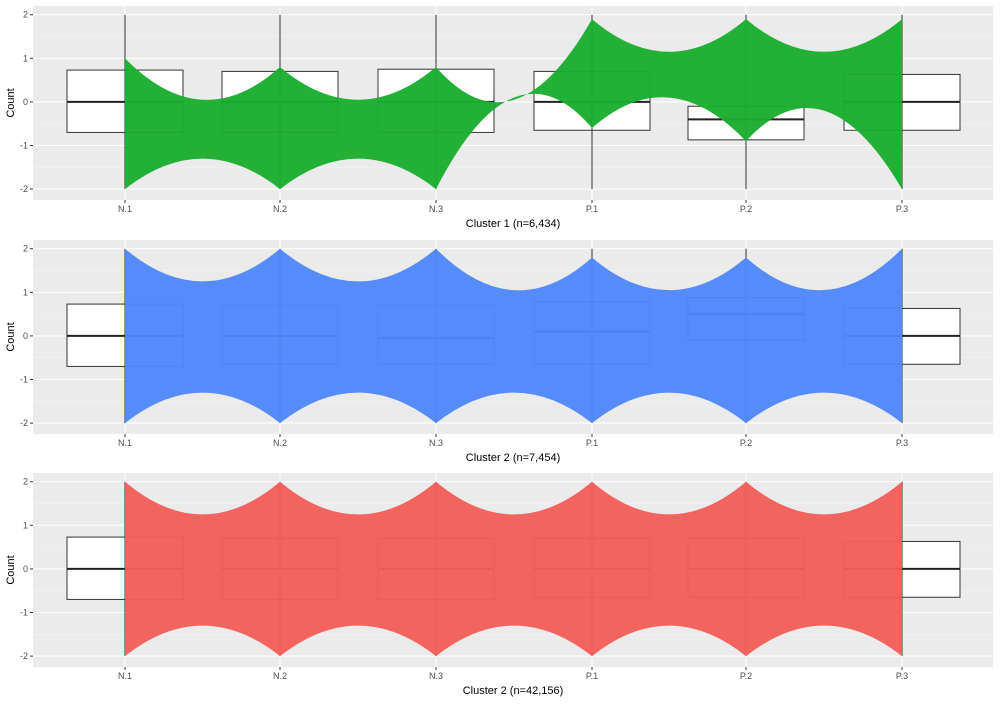  What do you see at coordinates (513, 691) in the screenshot?
I see `x-axis-title: Cluster 2 (n=42,156)` at bounding box center [513, 691].